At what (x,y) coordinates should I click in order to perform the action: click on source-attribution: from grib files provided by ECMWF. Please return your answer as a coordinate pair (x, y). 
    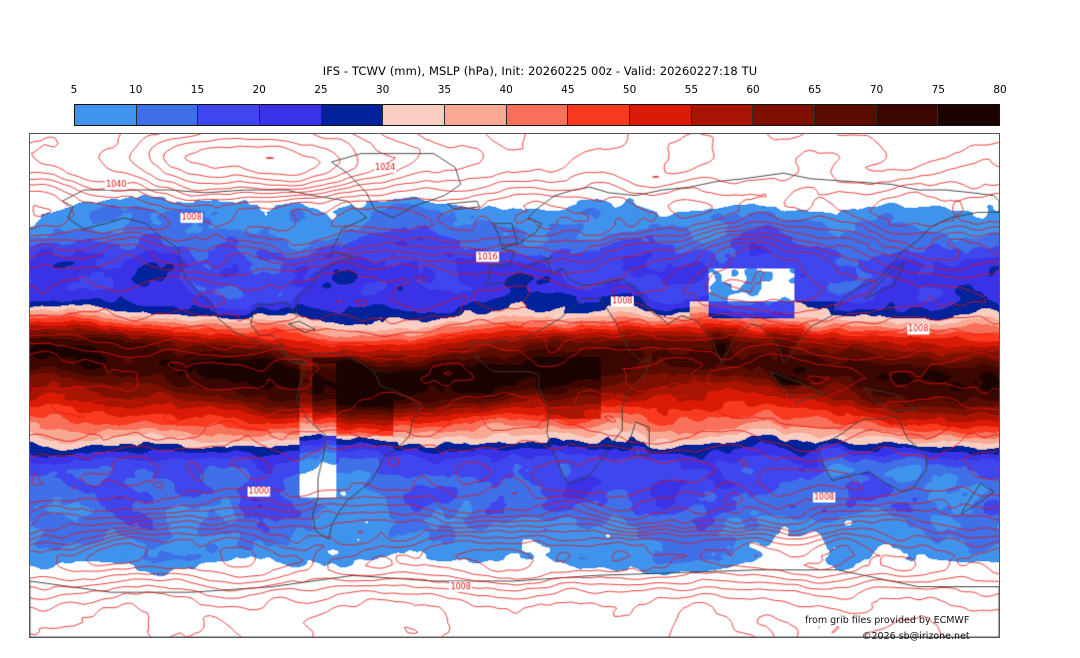
    Looking at the image, I should click on (887, 620).